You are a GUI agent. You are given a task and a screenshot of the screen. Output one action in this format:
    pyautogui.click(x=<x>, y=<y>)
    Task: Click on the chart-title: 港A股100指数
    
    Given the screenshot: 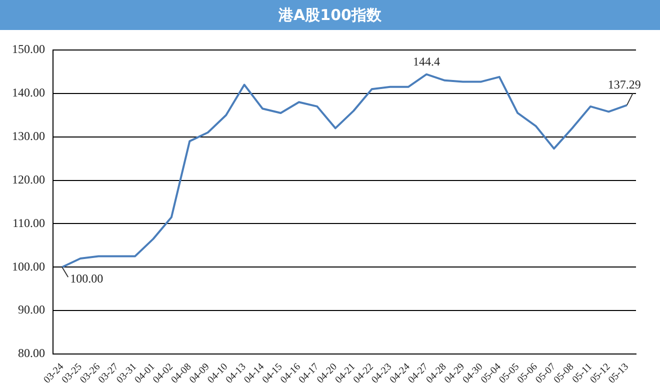 What is the action you would take?
    pyautogui.click(x=330, y=15)
    